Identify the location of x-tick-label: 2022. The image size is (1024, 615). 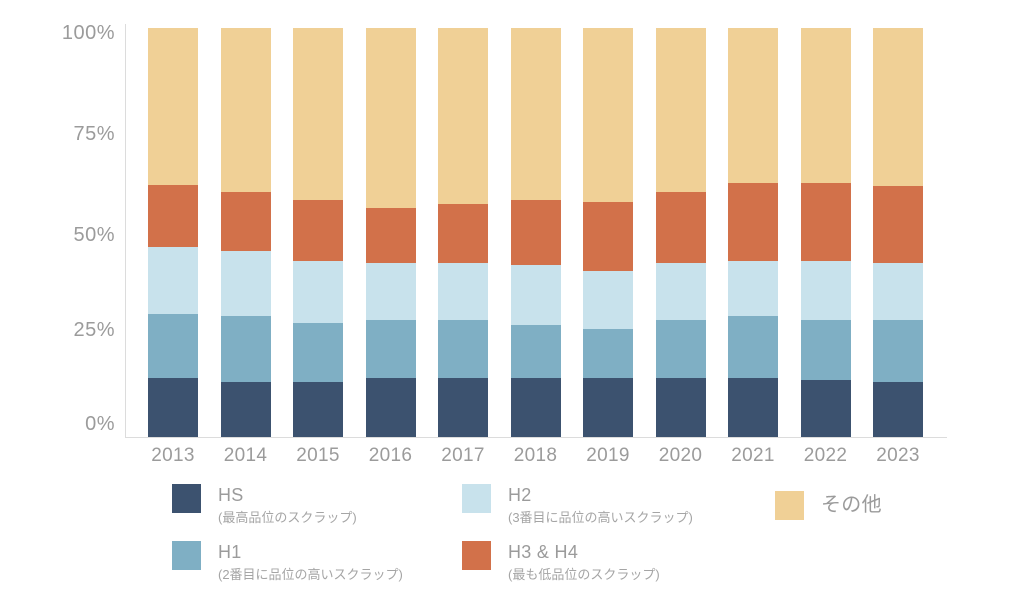
(825, 455).